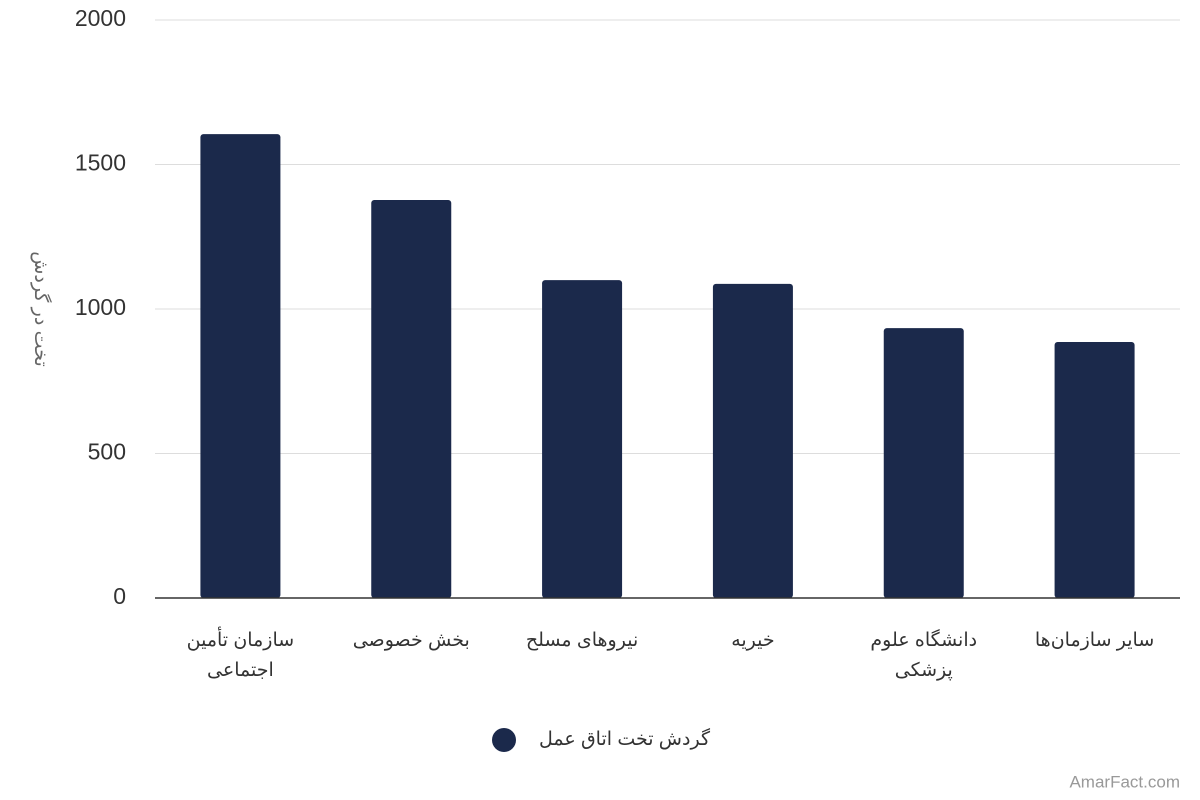  Describe the element at coordinates (119, 596) in the screenshot. I see `y-tick-label: 0` at that location.